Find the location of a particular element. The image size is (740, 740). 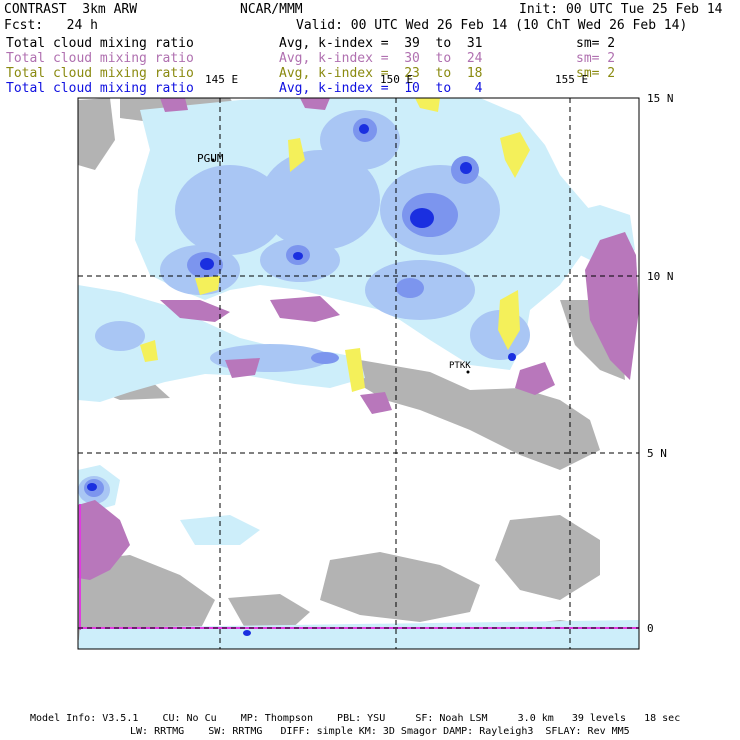

legend-range-3: Avg, k-index = 23 to 18 is located at coordinates (381, 73).